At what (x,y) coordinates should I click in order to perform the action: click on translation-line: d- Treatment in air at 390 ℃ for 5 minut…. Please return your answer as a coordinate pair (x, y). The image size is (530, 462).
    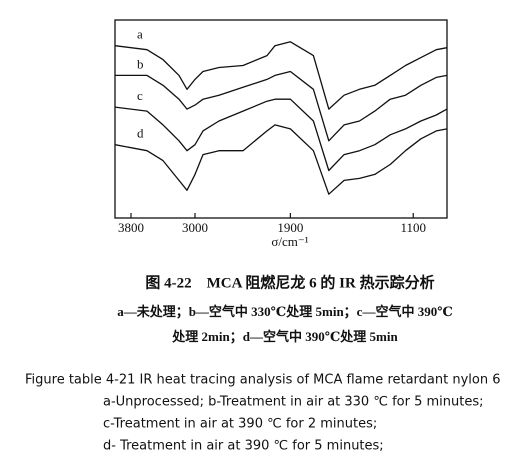
    Looking at the image, I should click on (243, 446).